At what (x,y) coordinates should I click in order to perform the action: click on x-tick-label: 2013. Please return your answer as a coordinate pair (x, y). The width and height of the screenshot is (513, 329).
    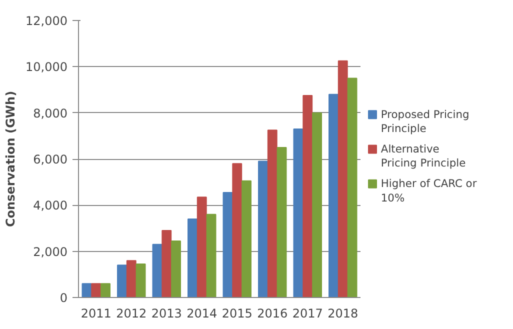
    Looking at the image, I should click on (166, 313).